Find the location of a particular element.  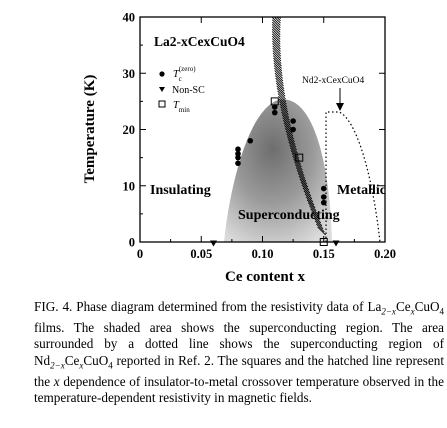

legend-triangle-marker is located at coordinates (162, 89).